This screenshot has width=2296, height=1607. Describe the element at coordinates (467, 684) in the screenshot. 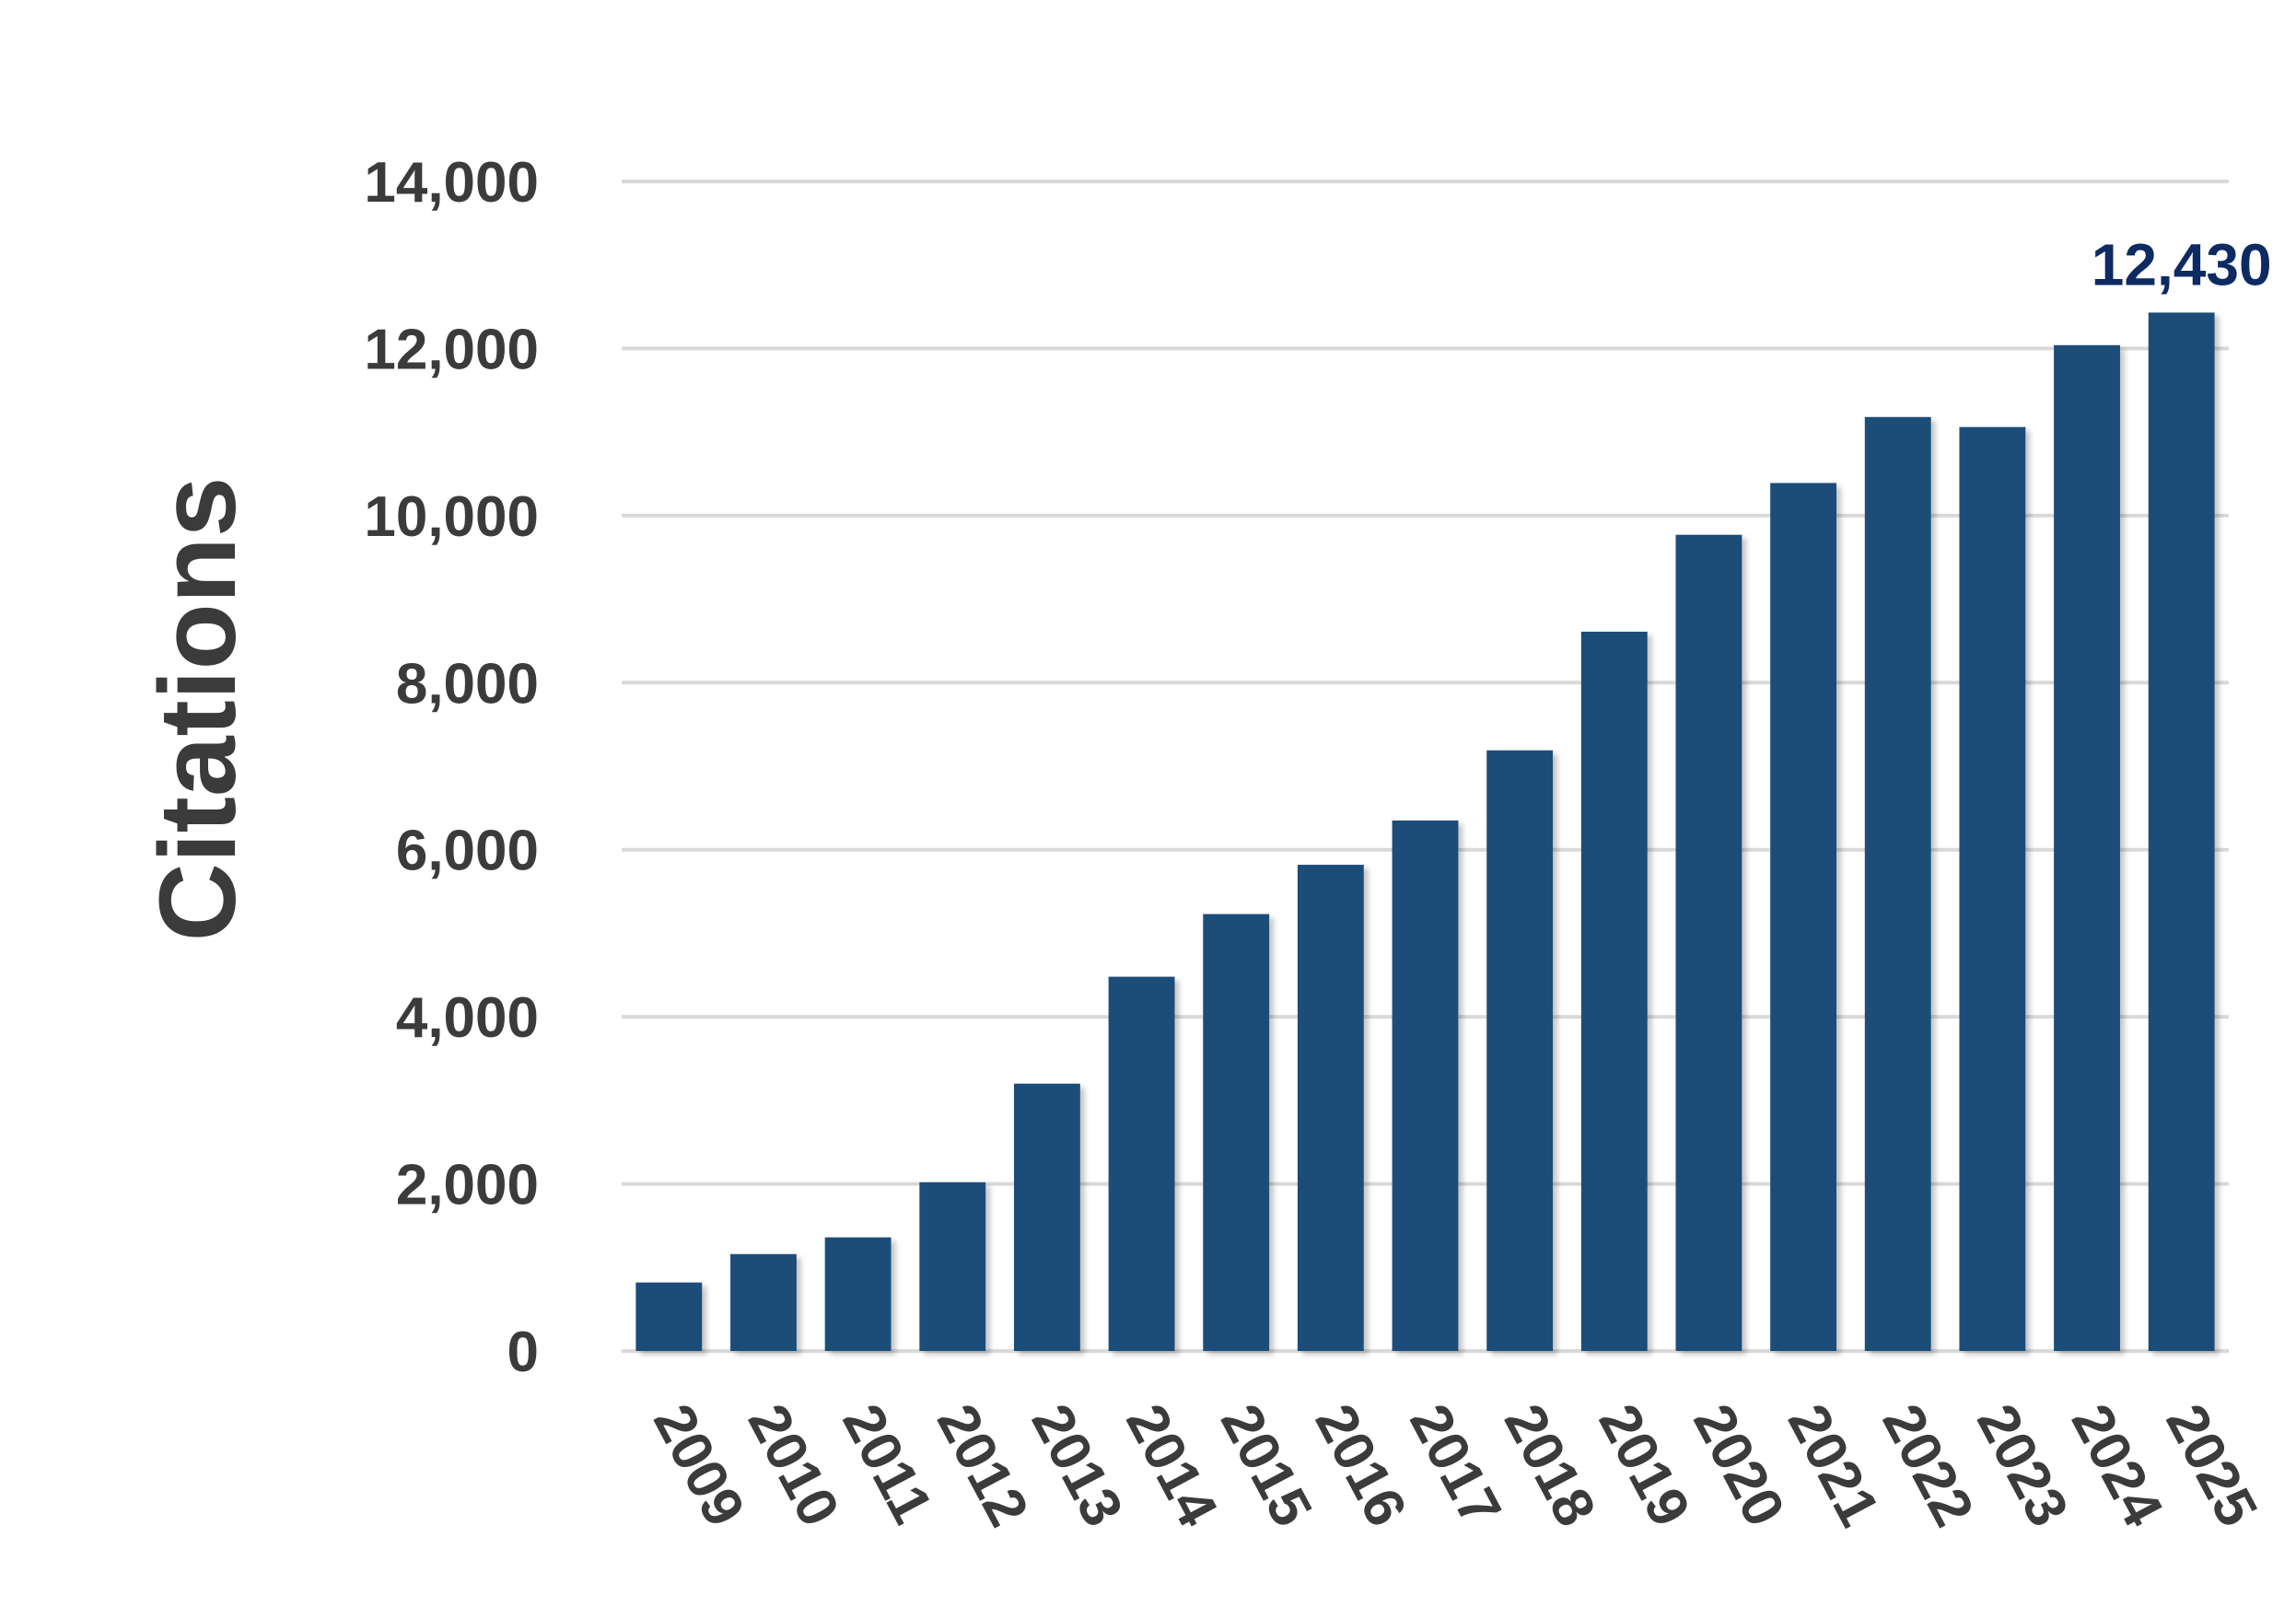

I see `y-tick-label: 8,000` at that location.